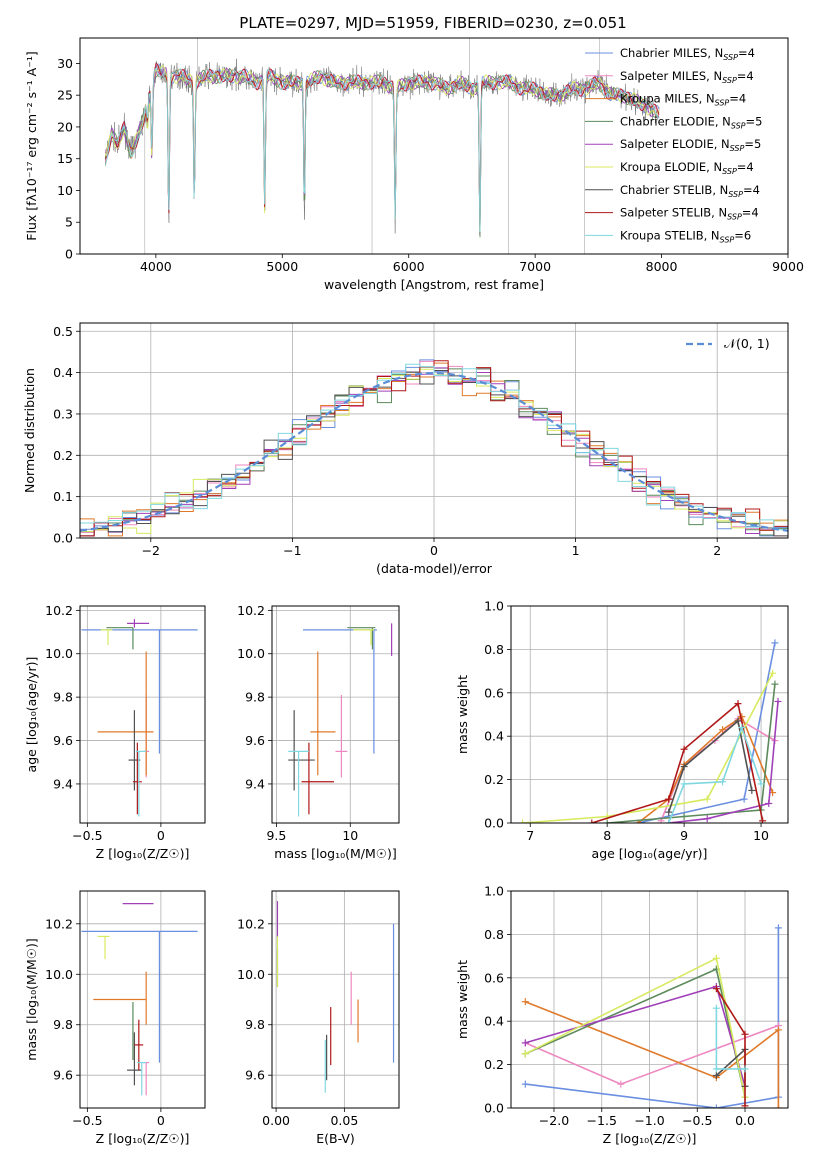 Image resolution: width=819 pixels, height=1170 pixels. What do you see at coordinates (139, 718) in the screenshot?
I see `z_age-points` at bounding box center [139, 718].